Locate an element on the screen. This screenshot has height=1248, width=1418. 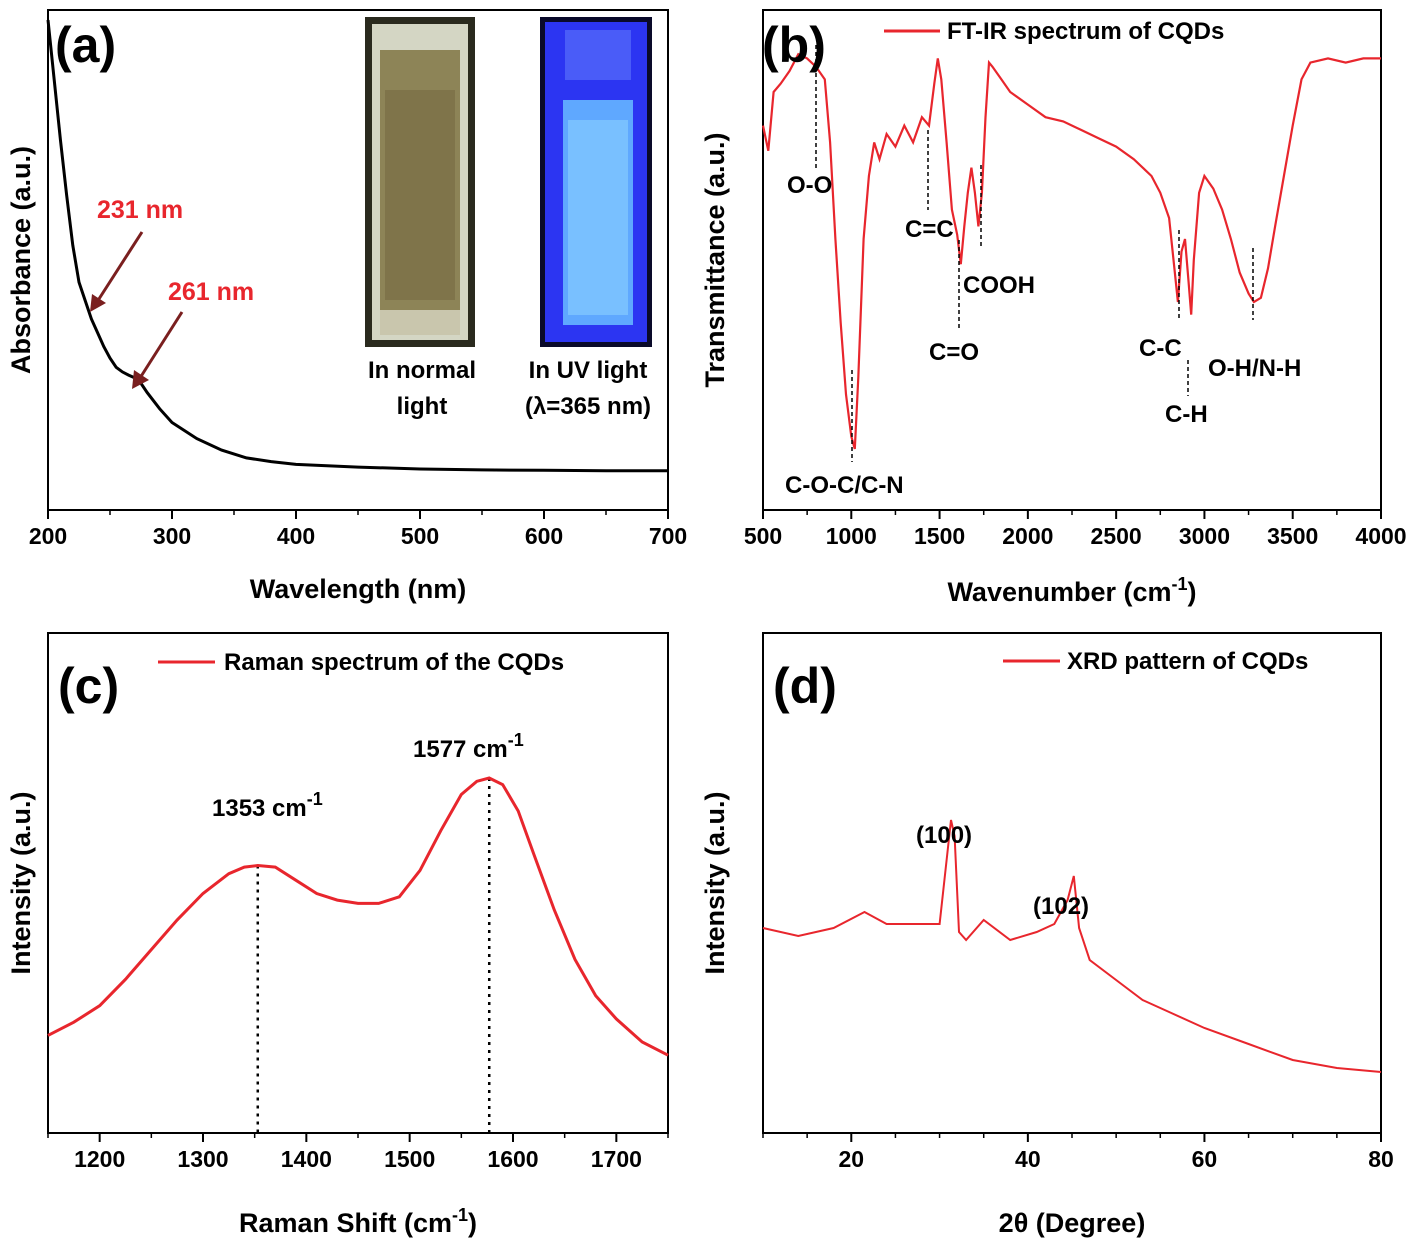
panel-b-legend-label: FT-IR spectrum of CQDs is located at coordinates (1085, 31).